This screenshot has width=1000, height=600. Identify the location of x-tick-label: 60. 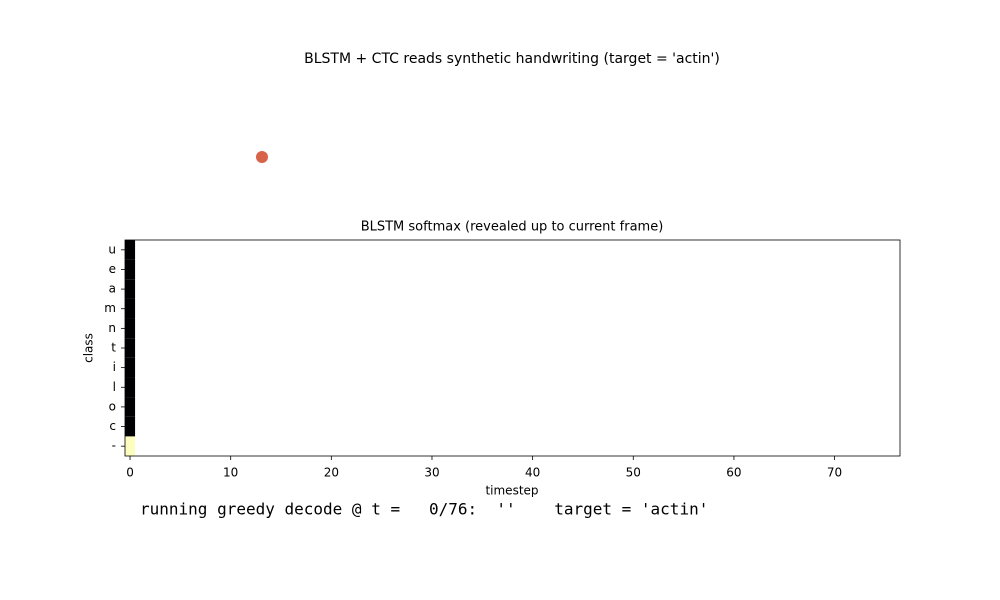
(733, 473).